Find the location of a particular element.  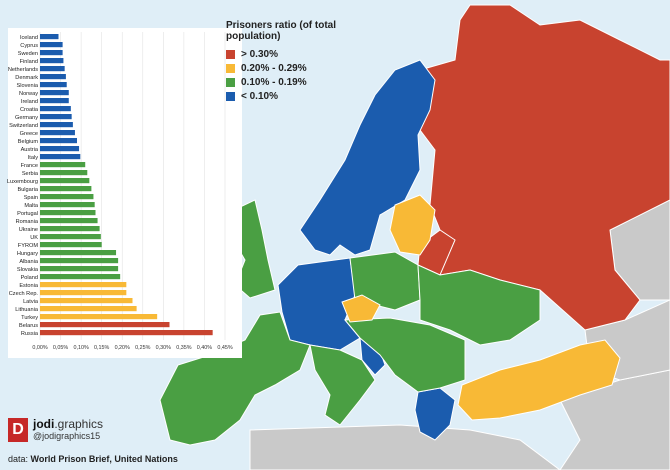

scandinavia-shape is located at coordinates (367, 157).